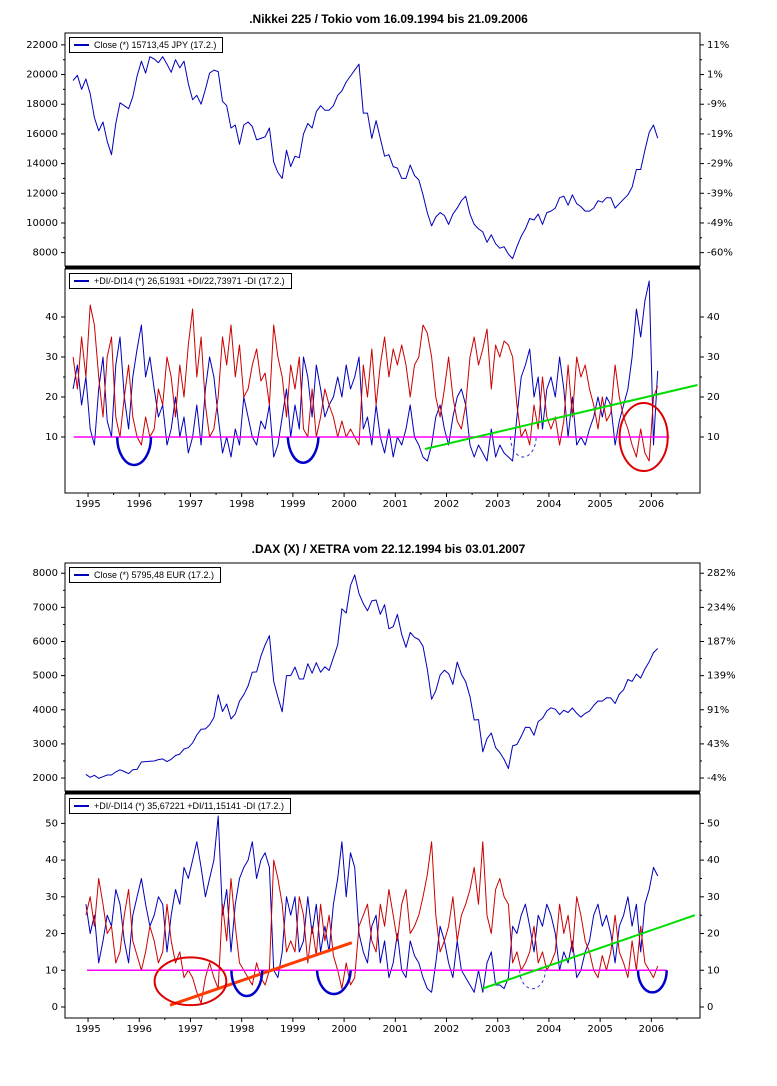 The height and width of the screenshot is (1086, 777). I want to click on y-axis-label-left: 20, so click(51, 397).